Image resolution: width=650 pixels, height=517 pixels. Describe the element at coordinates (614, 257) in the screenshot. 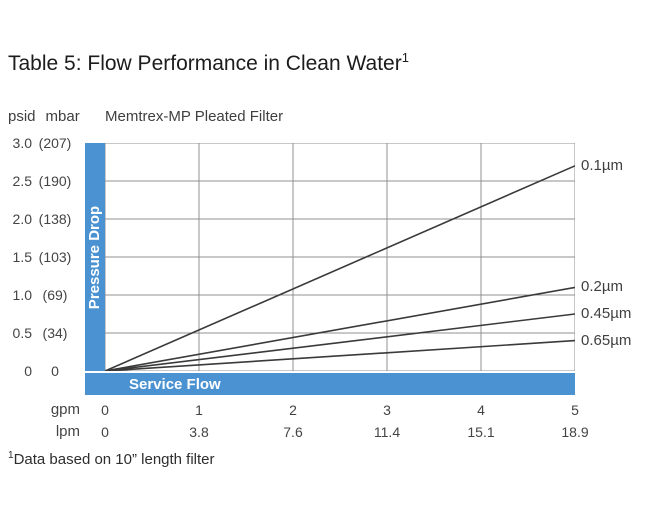

I see `series-labels-legend: 0.1µm 0.2µm 0.45µm 0.65µm` at that location.